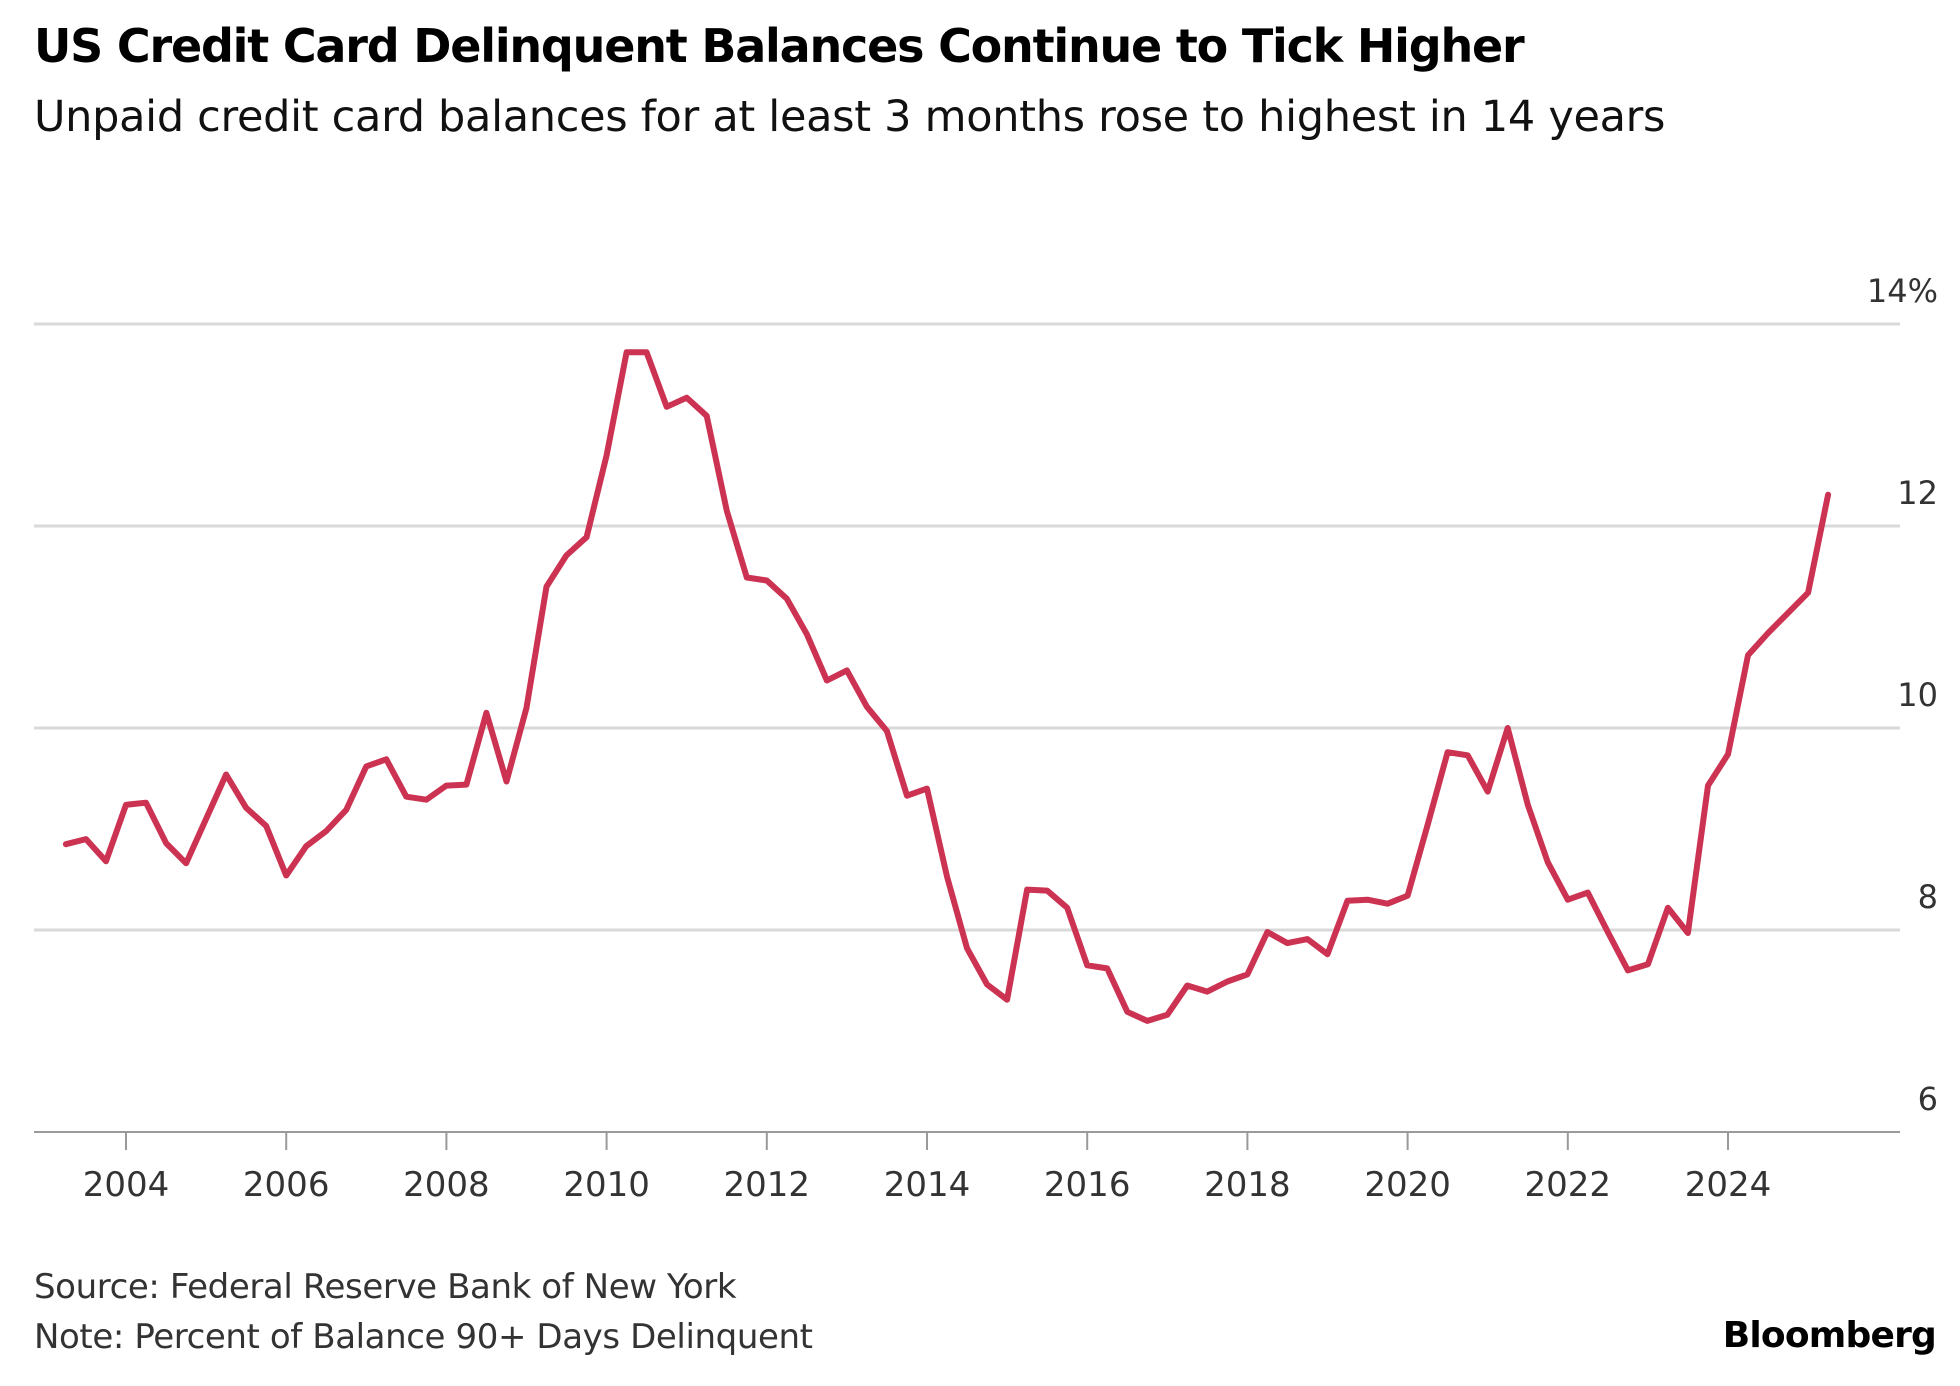 The height and width of the screenshot is (1386, 1960). I want to click on x-tick-label-2022: 2022, so click(1568, 1185).